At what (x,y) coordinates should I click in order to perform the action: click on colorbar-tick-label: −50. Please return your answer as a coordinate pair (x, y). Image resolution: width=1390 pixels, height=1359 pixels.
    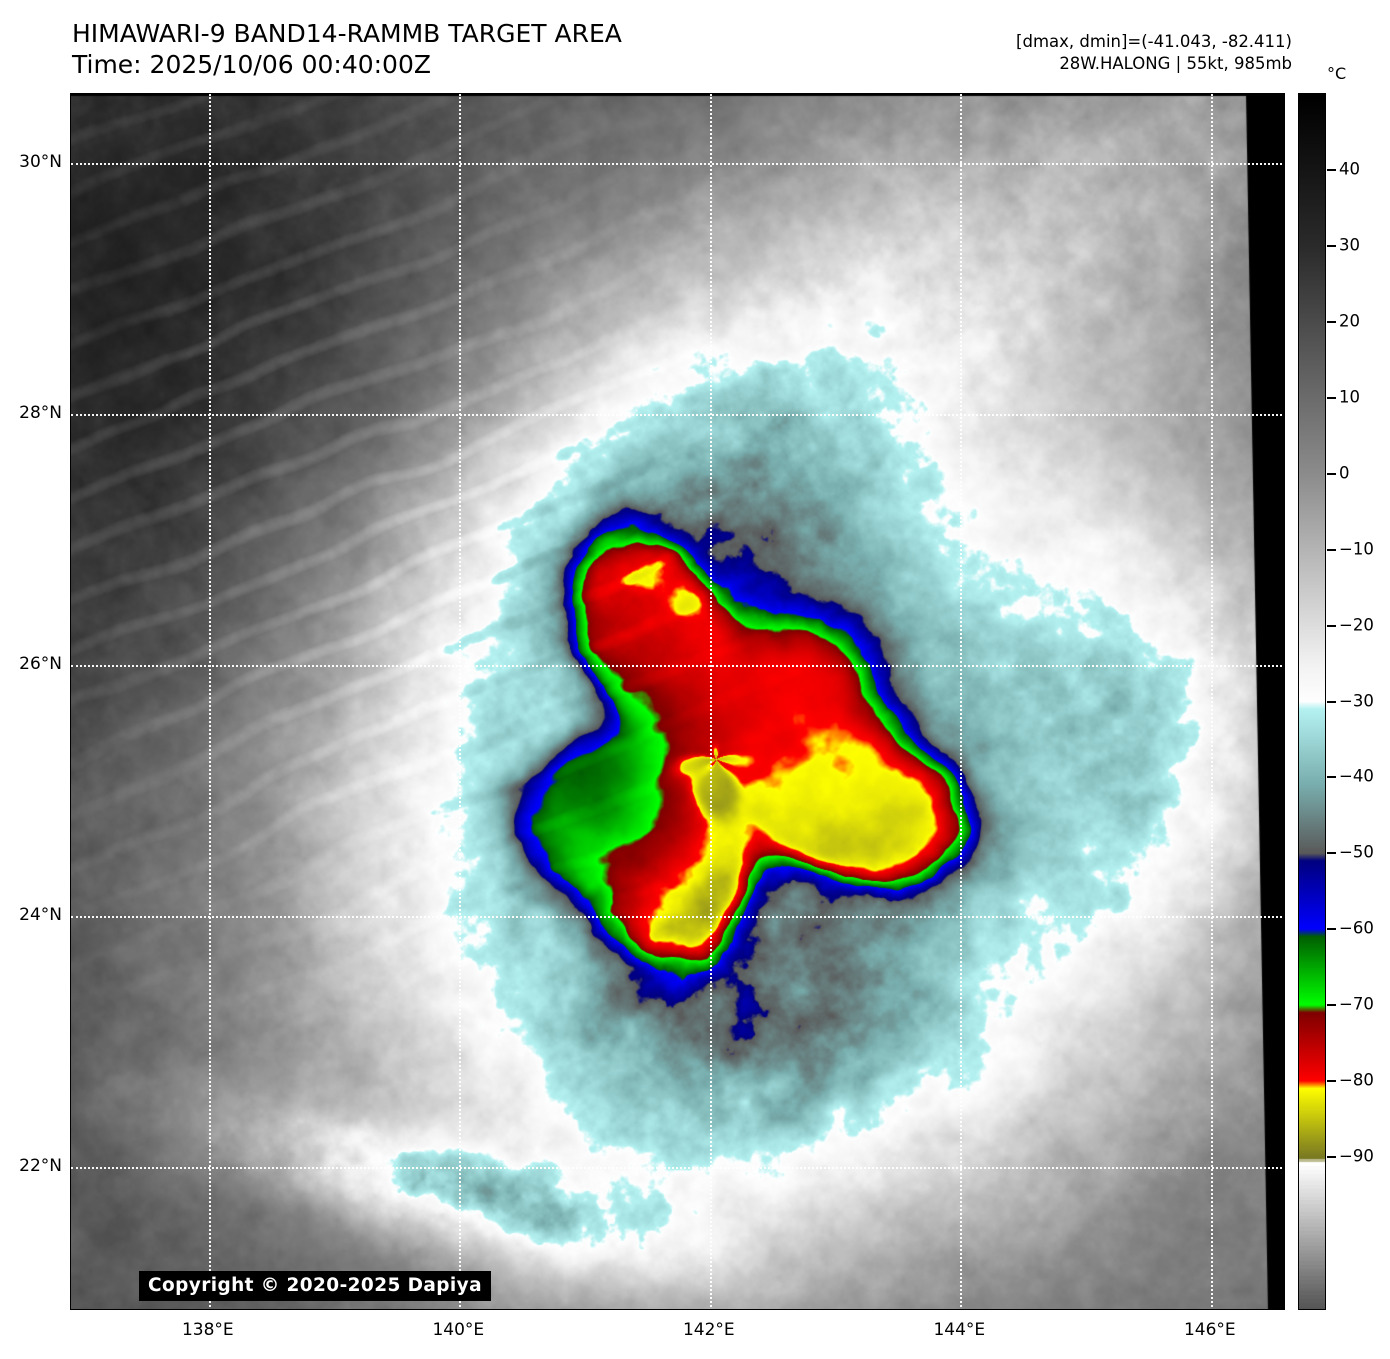
    Looking at the image, I should click on (1356, 852).